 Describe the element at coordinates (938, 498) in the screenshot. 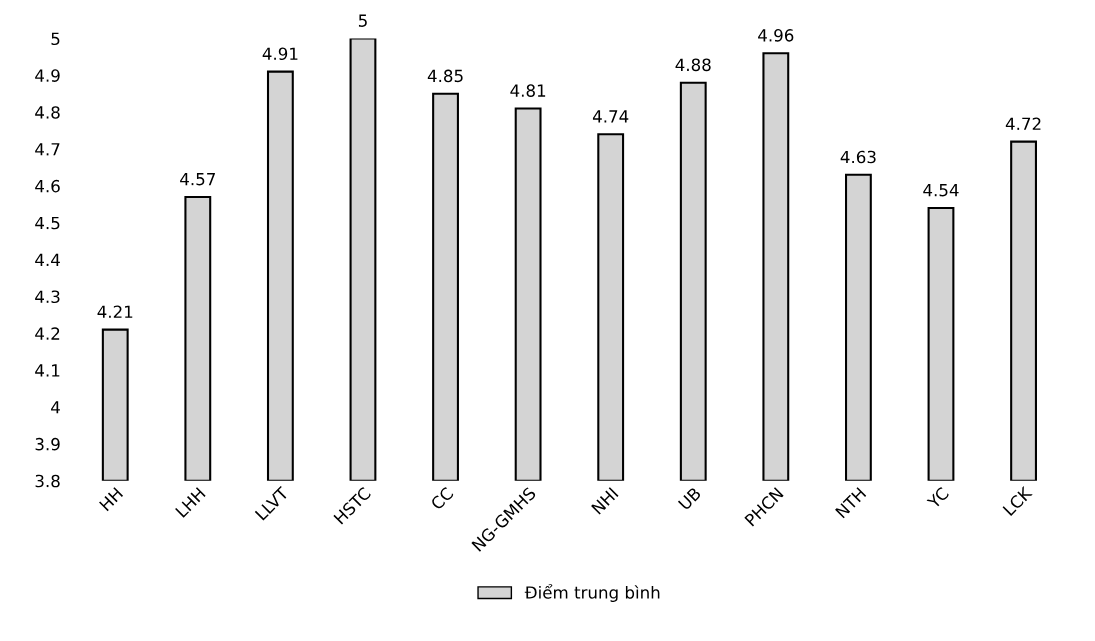

I see `x-tick-label: YC` at that location.